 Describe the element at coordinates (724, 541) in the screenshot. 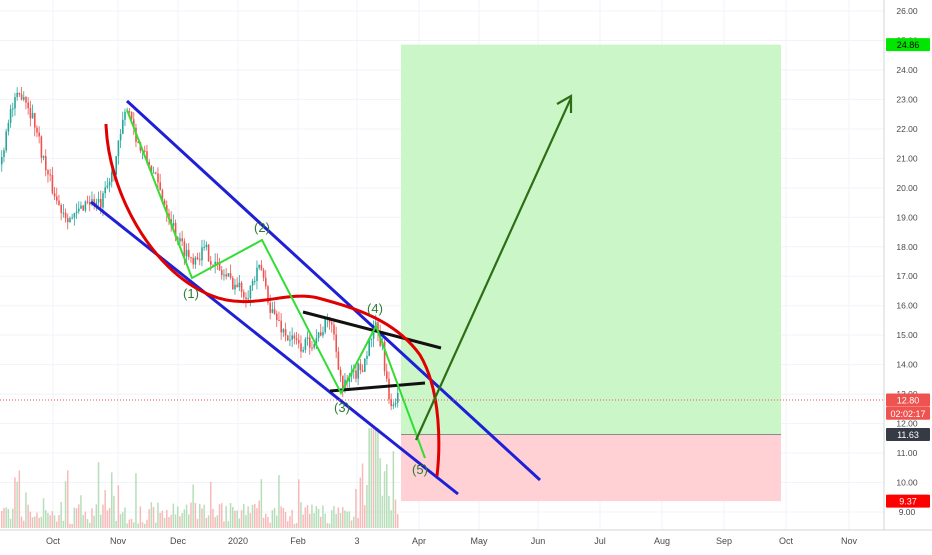

I see `time-tick-label: Sep` at that location.